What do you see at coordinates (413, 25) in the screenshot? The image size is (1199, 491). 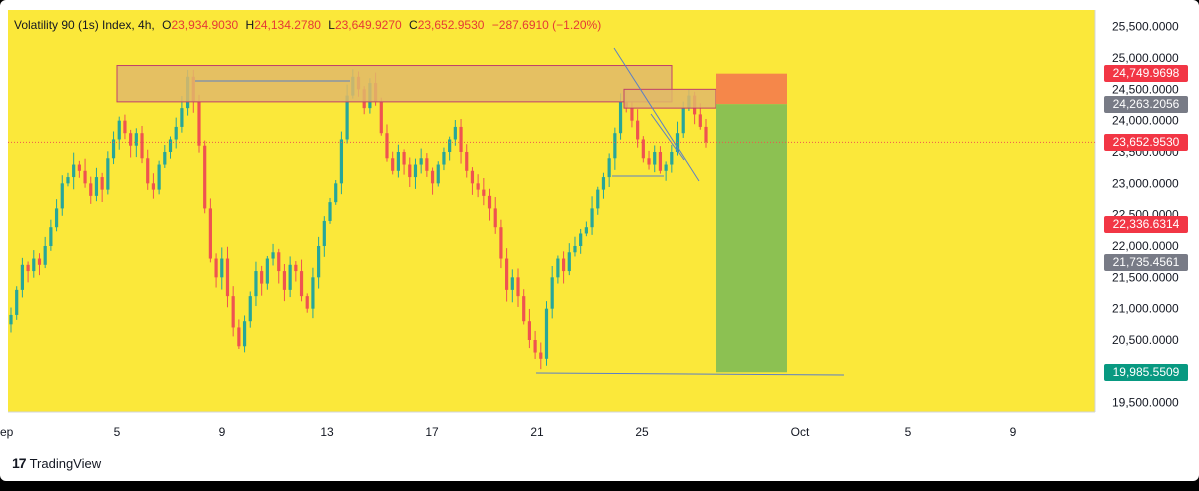 I see `legend-close-label: C` at bounding box center [413, 25].